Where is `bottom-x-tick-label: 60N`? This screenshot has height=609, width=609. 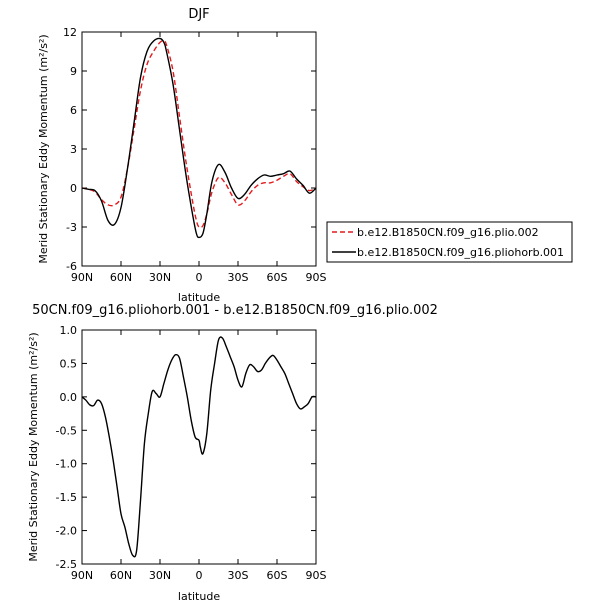 bottom-x-tick-label: 60N is located at coordinates (121, 575).